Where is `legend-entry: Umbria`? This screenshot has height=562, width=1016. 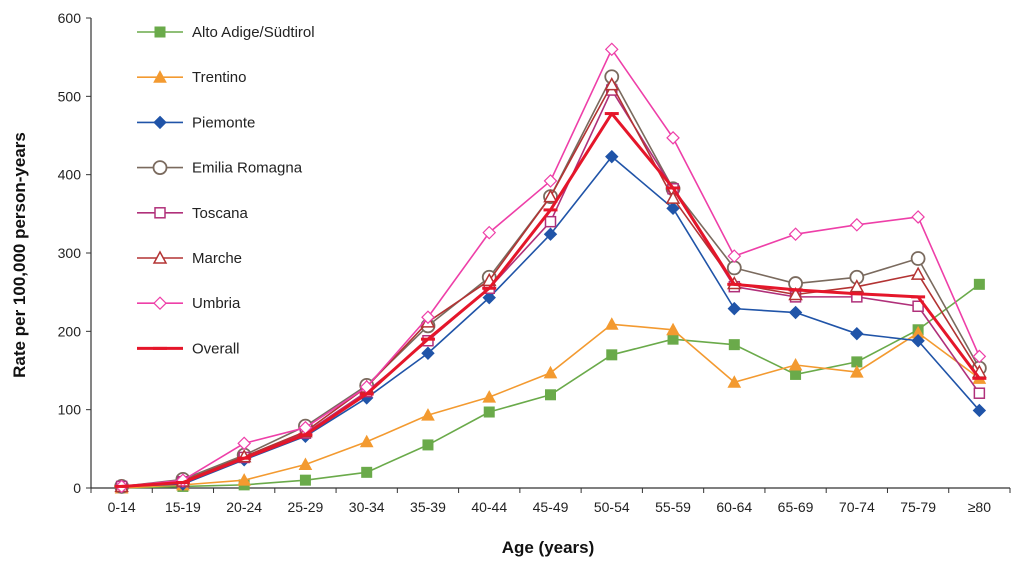
legend-entry: Umbria is located at coordinates (189, 303).